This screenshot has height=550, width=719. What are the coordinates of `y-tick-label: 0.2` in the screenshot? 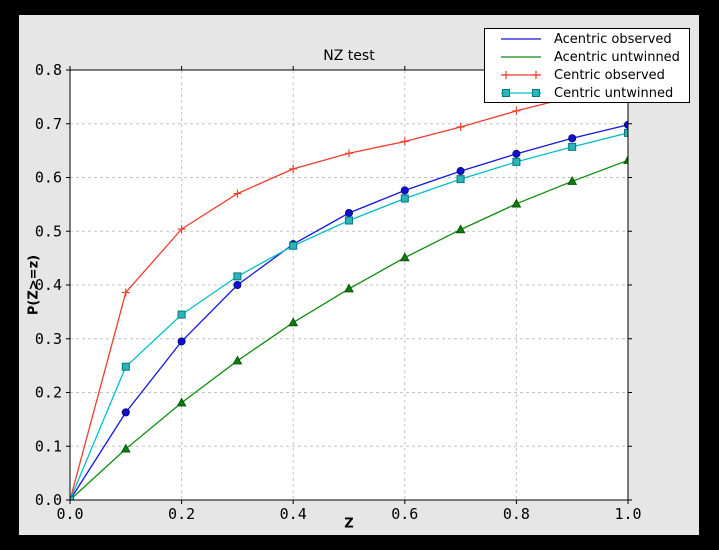 It's located at (48, 393).